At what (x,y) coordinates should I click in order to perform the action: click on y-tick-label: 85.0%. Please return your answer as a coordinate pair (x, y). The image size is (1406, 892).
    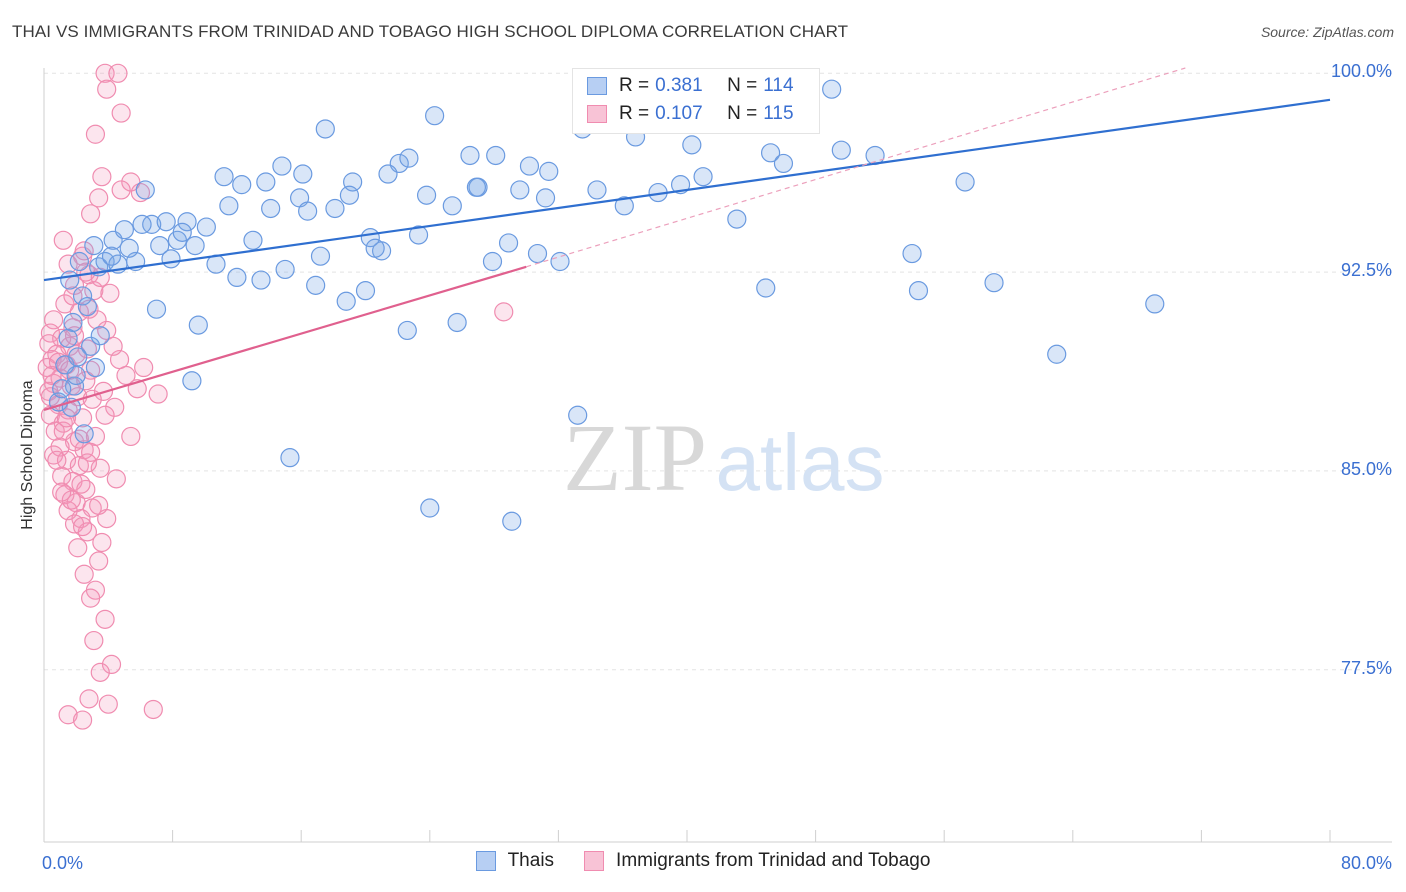
    Looking at the image, I should click on (1366, 468).